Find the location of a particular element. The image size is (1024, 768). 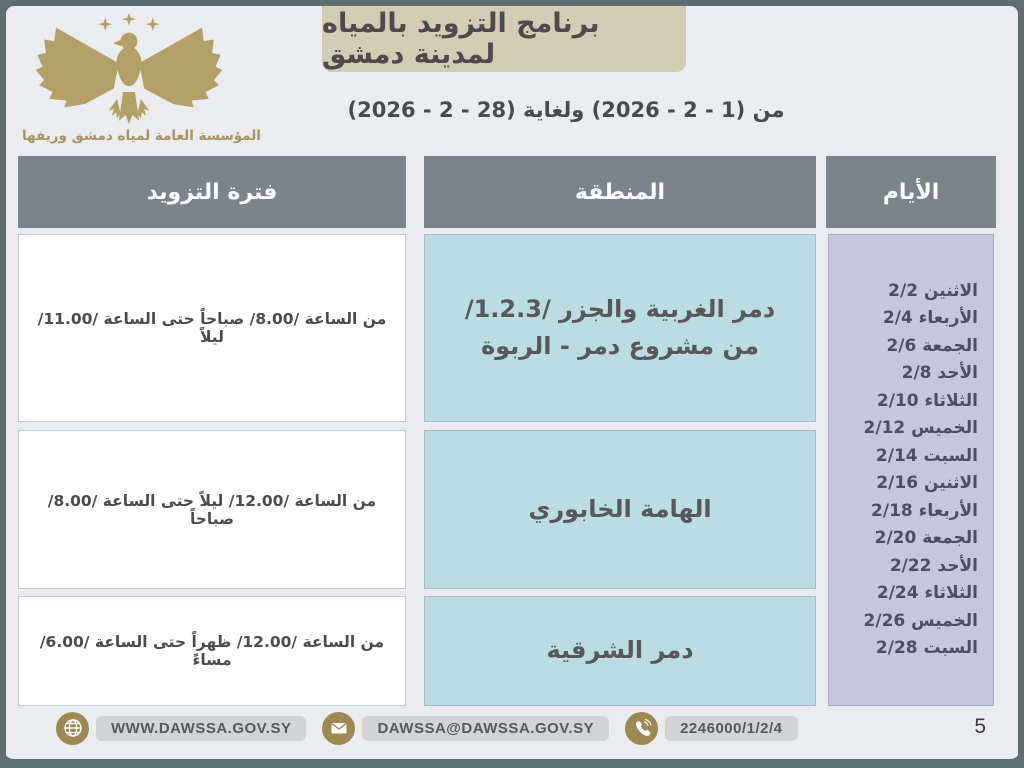

day-item: الجمعة 2/20 is located at coordinates (926, 538).